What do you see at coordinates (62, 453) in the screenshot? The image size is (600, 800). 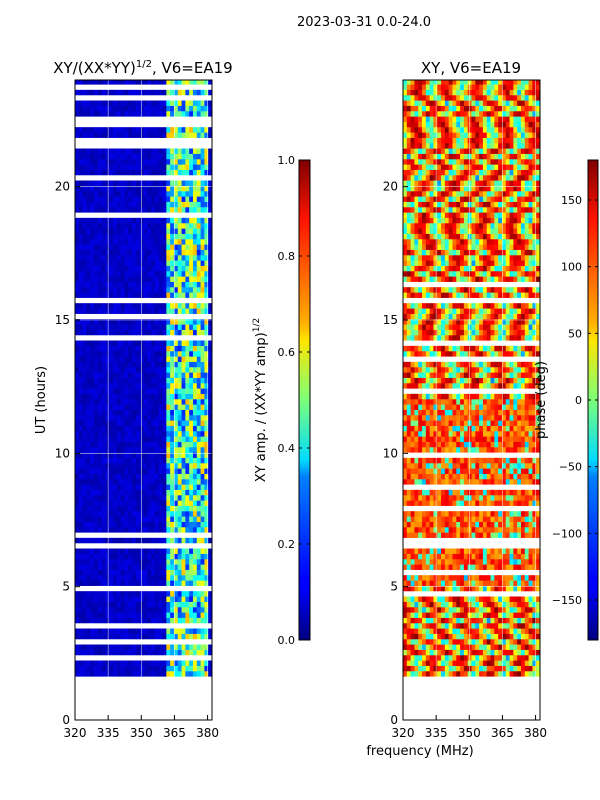 I see `y-tick-label: 10` at bounding box center [62, 453].